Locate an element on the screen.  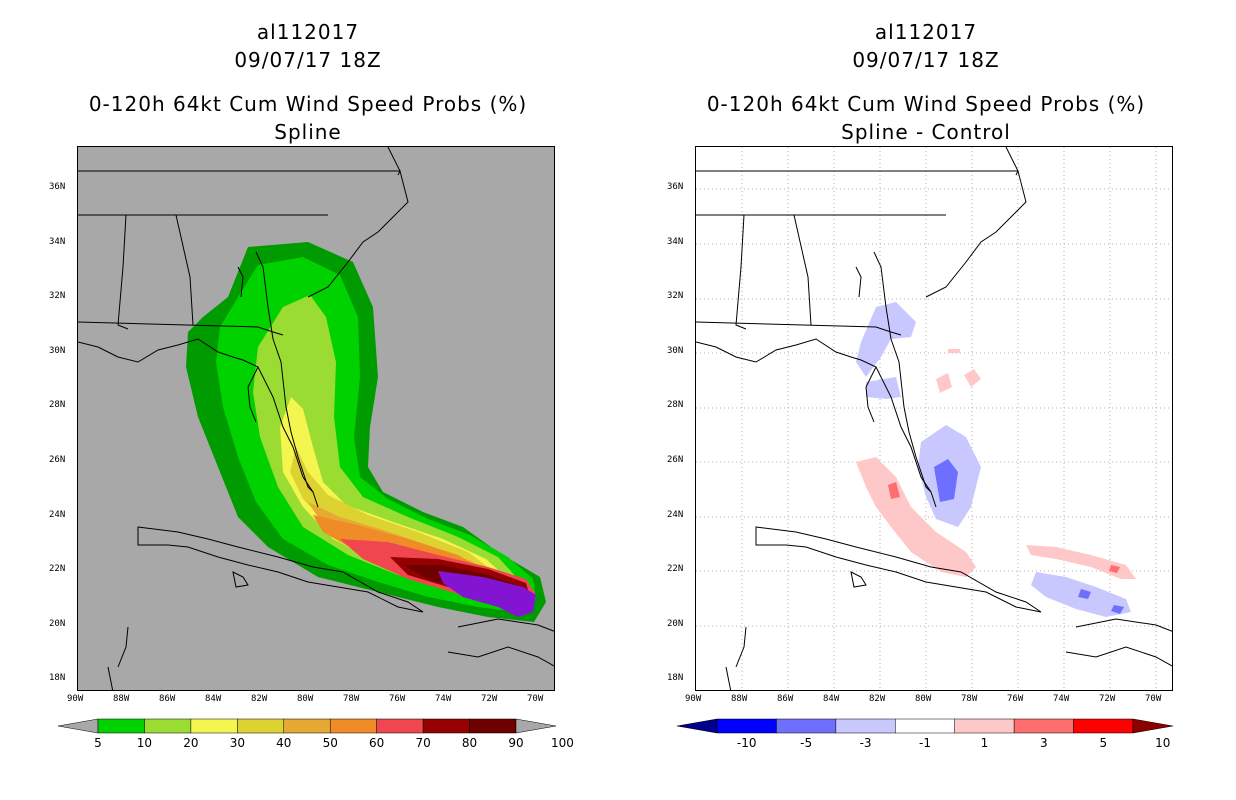
colorbar-label: 80 is located at coordinates (469, 743).